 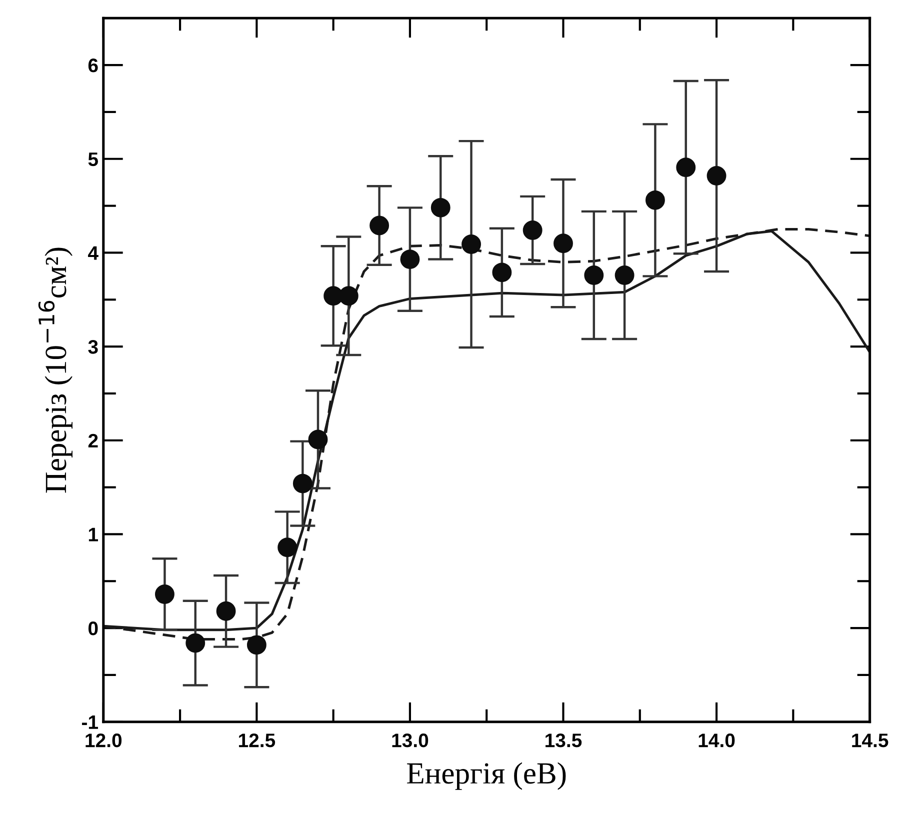 I want to click on x-tick-label: 14.5, so click(x=870, y=741).